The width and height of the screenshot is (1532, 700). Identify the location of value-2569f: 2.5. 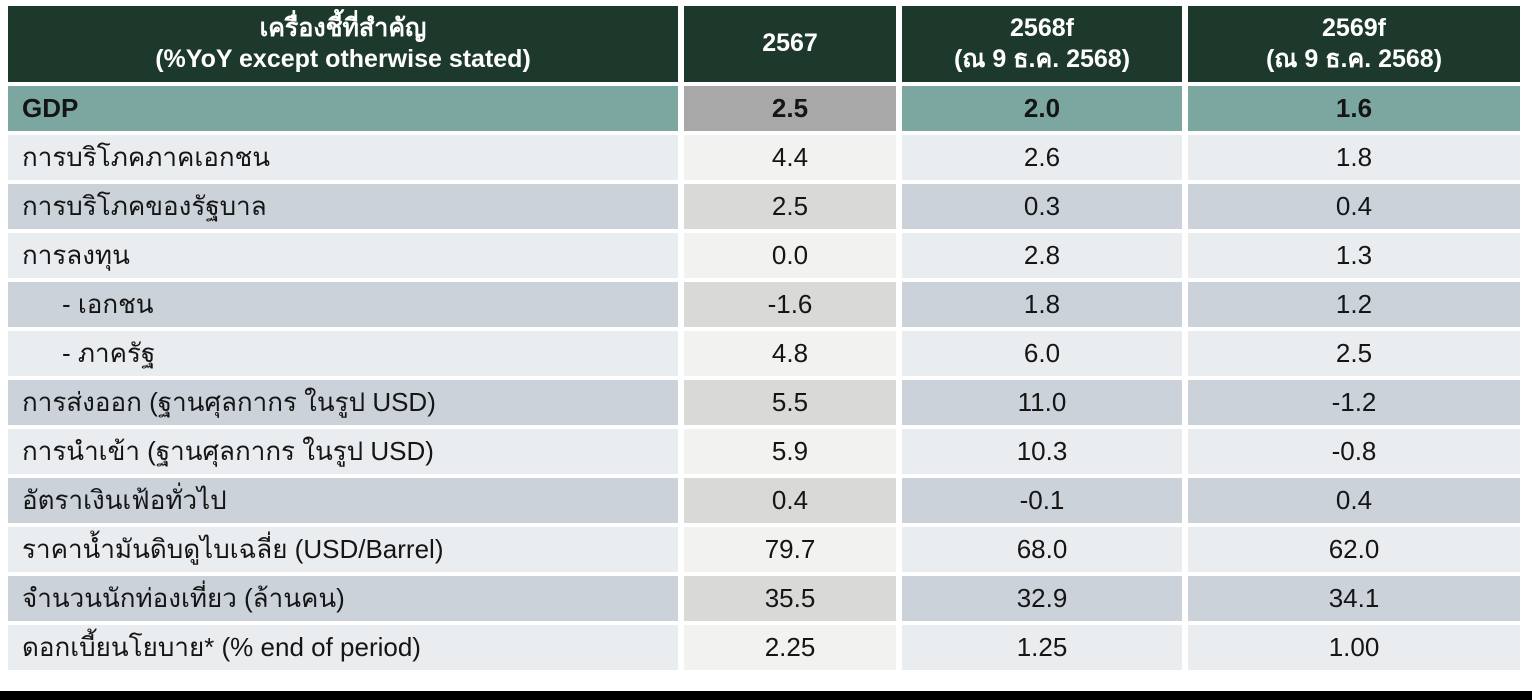
(1354, 353).